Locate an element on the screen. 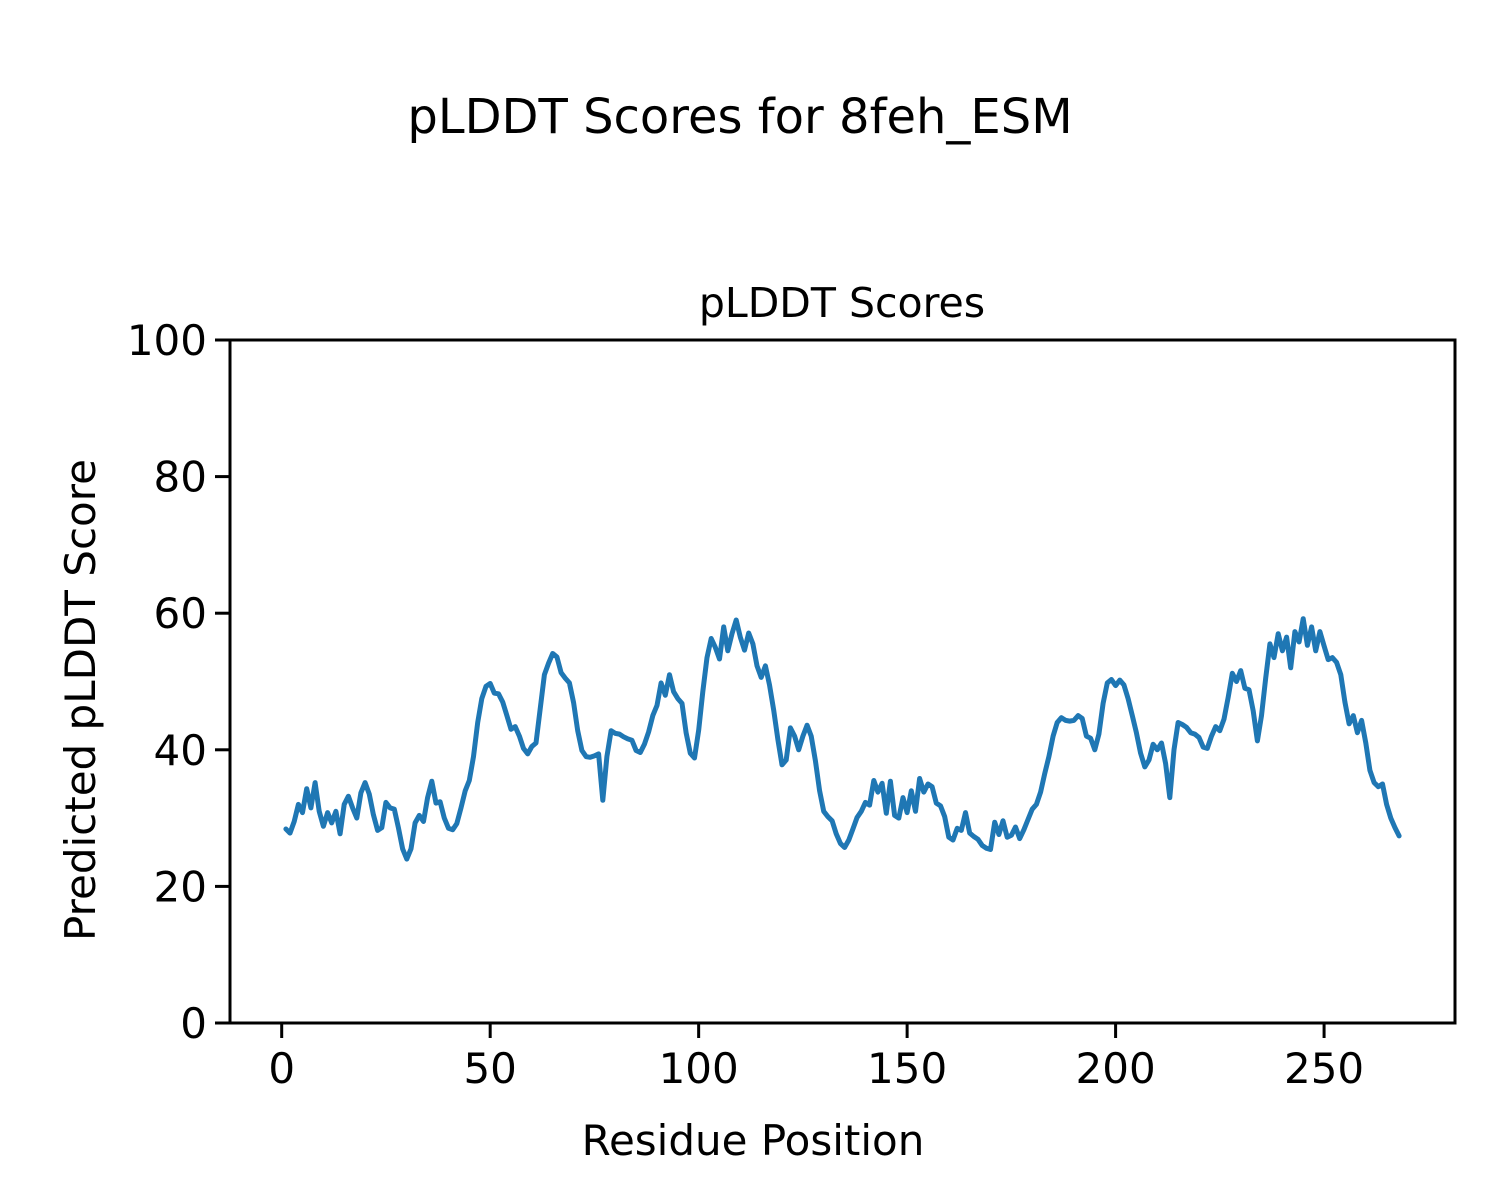 Image resolution: width=1500 pixels, height=1204 pixels. x-tick-label: 50 is located at coordinates (489, 1068).